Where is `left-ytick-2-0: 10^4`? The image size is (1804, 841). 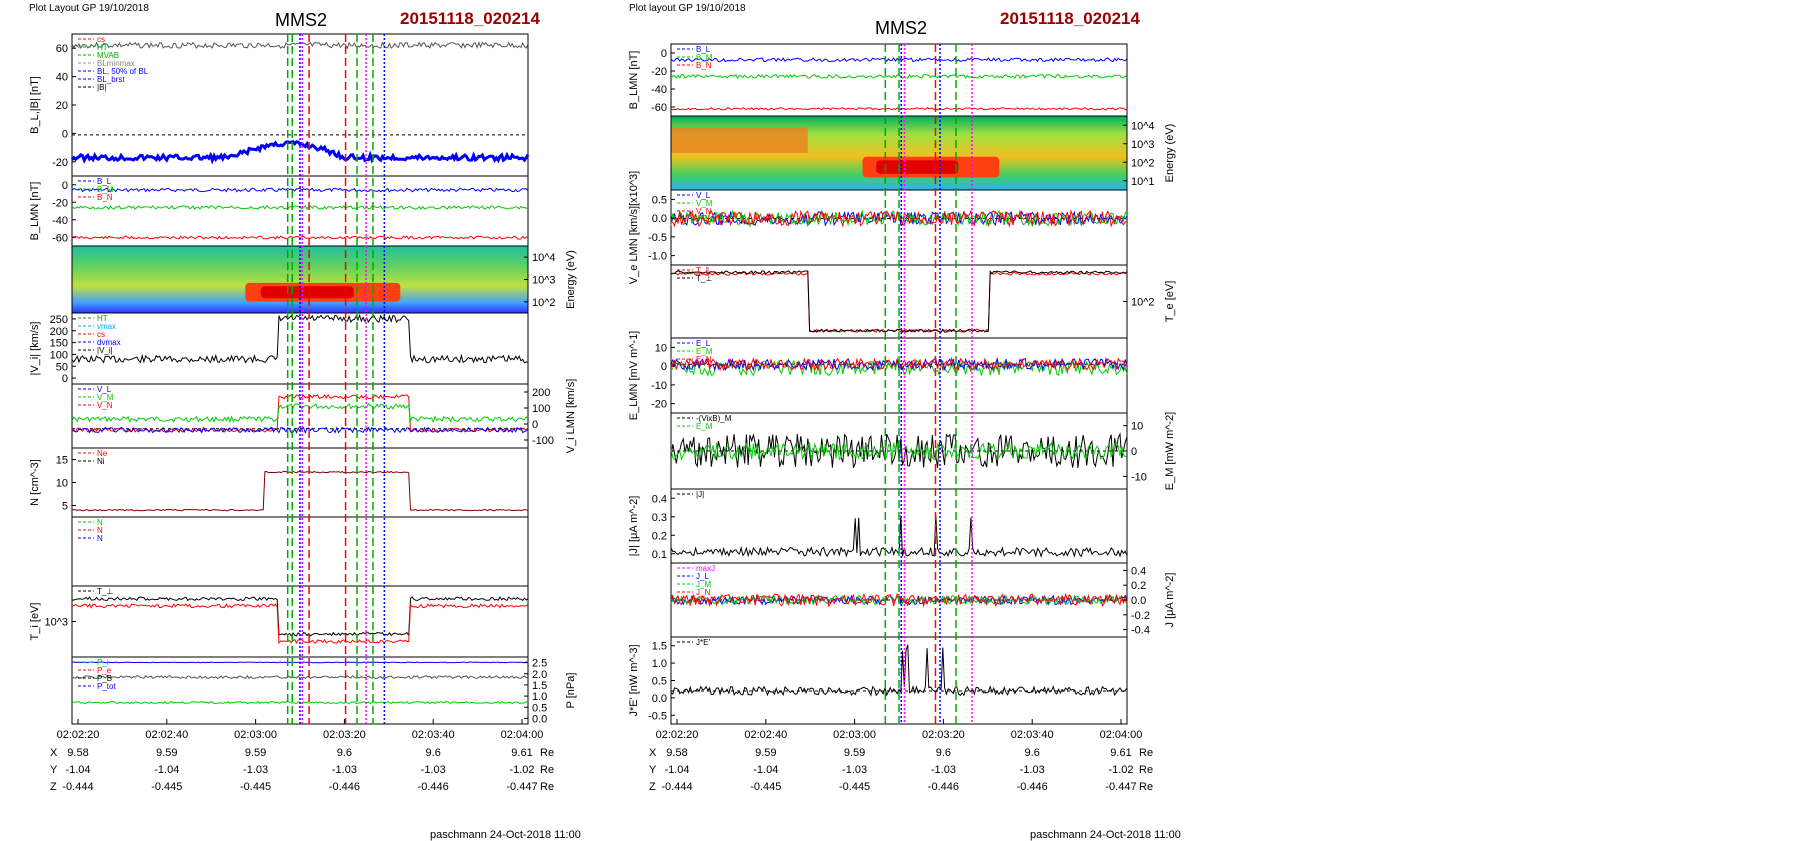 left-ytick-2-0: 10^4 is located at coordinates (544, 258).